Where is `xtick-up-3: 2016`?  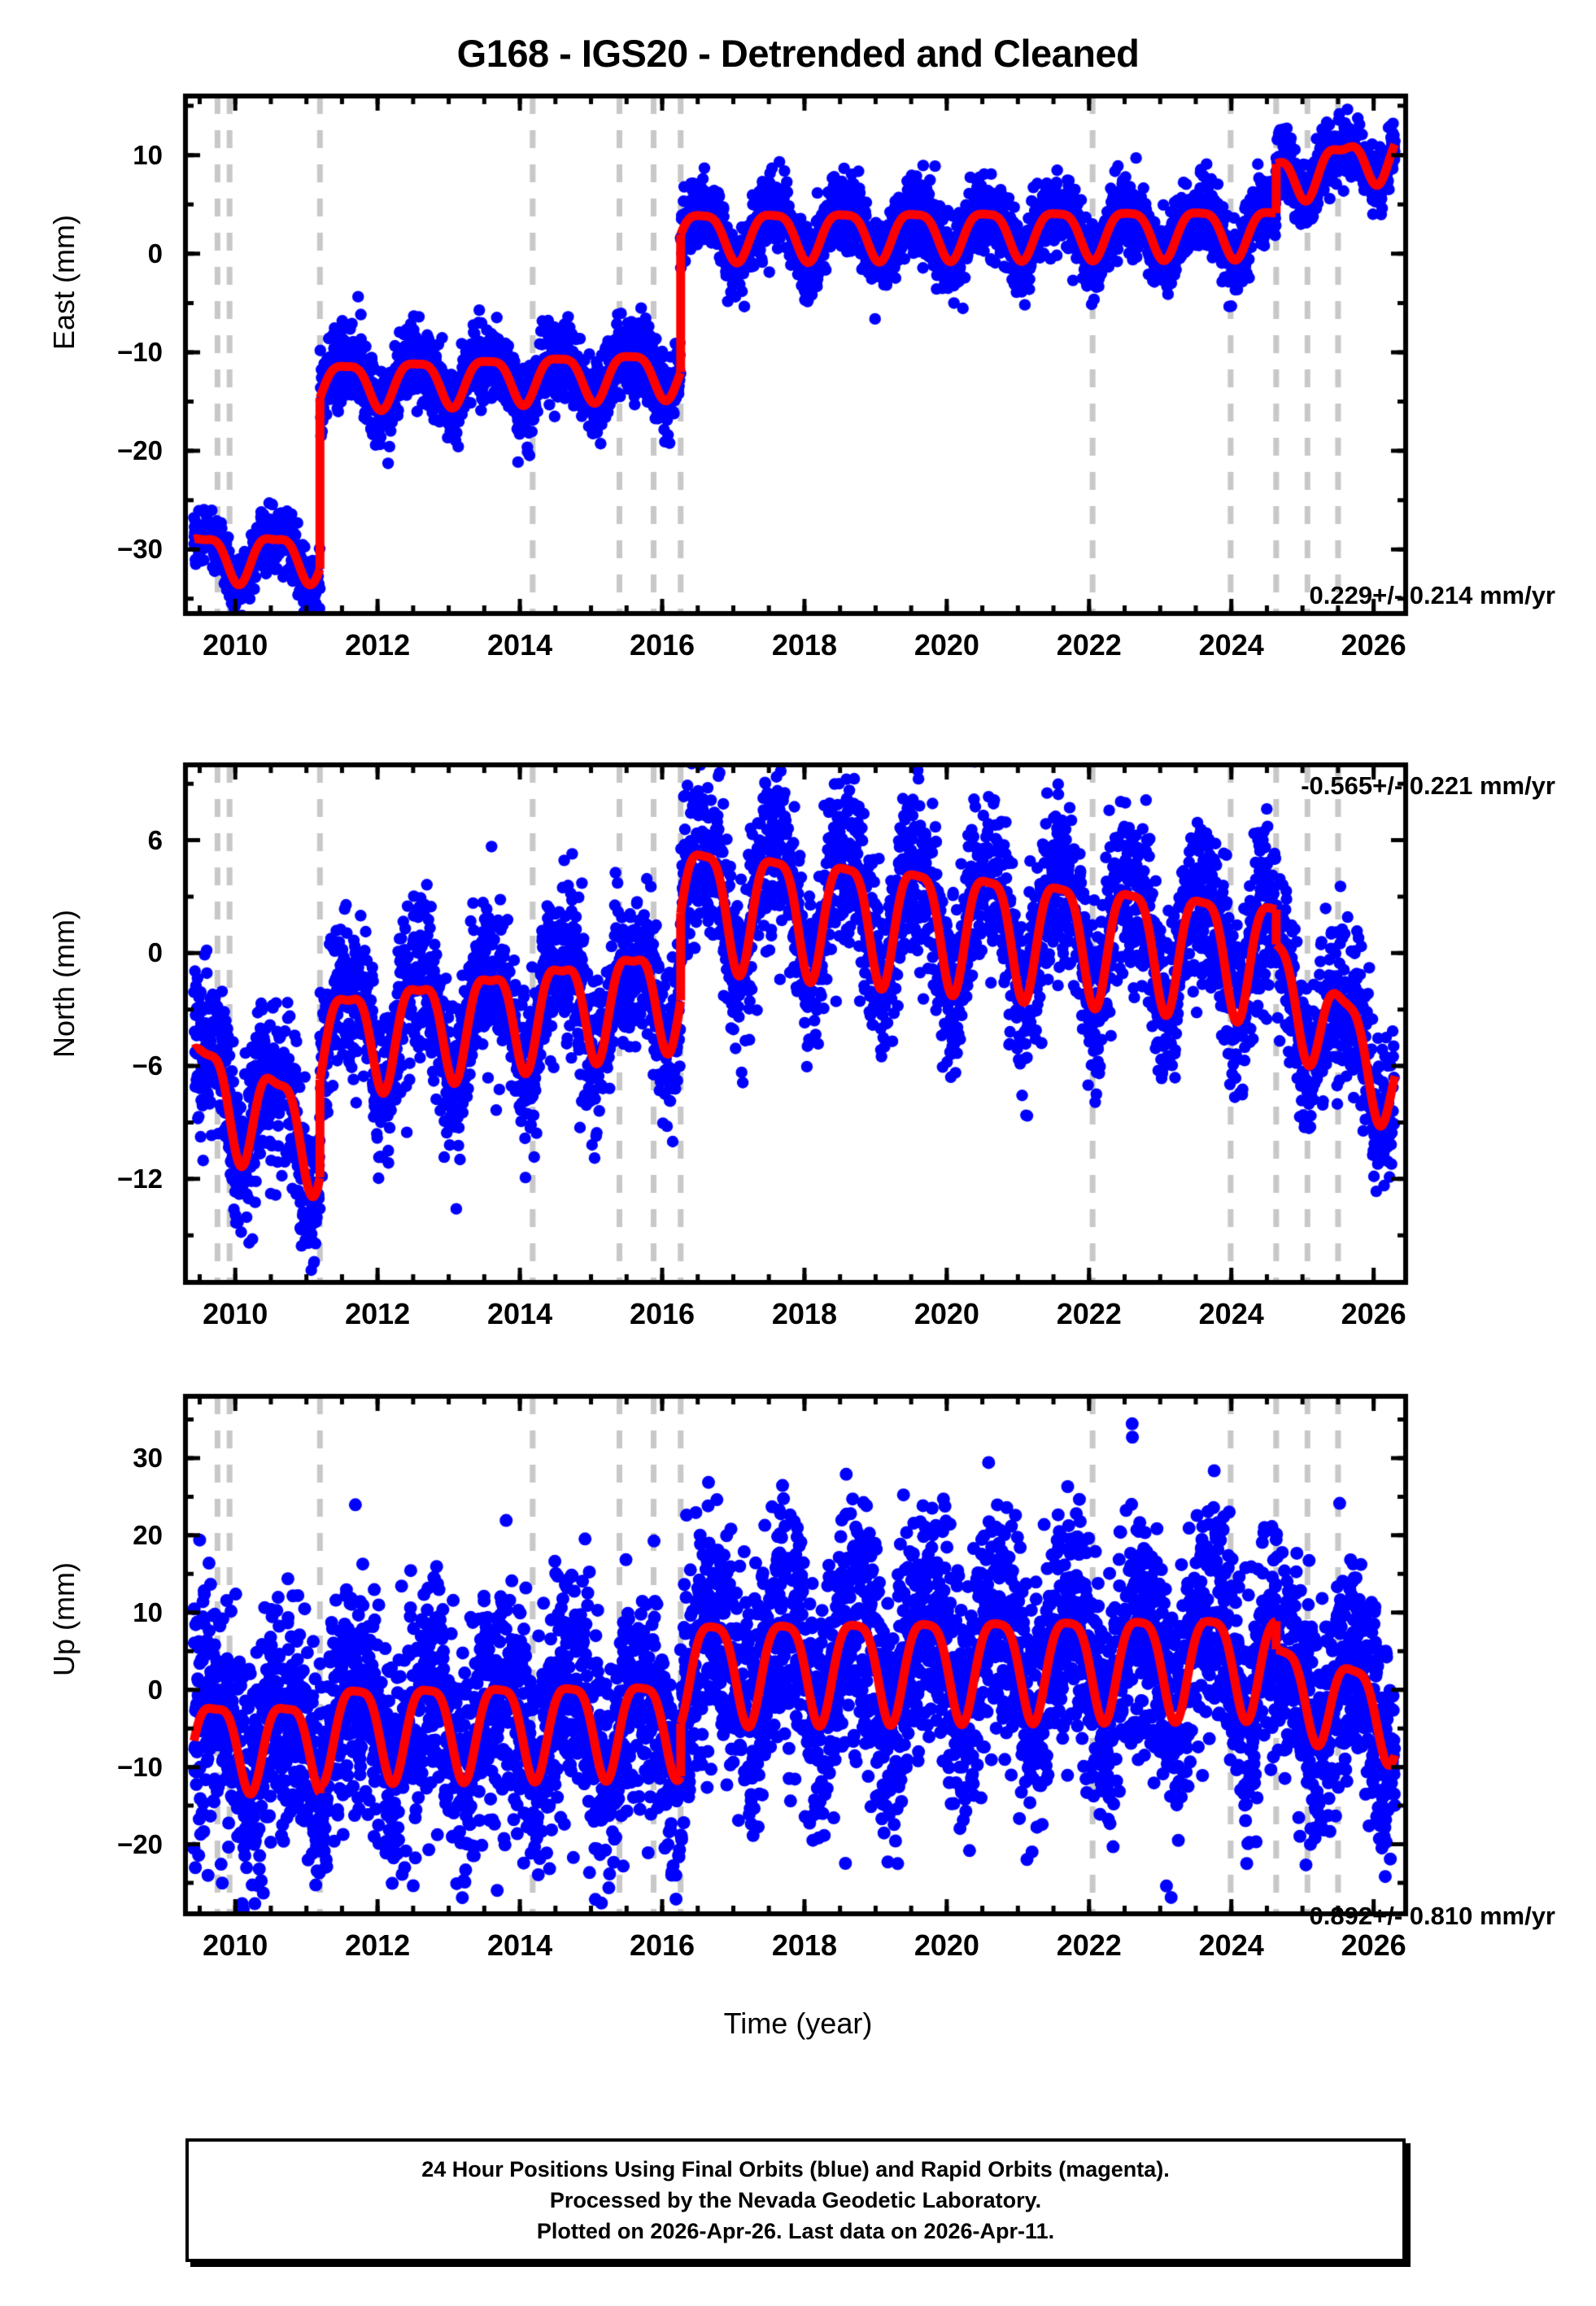 xtick-up-3: 2016 is located at coordinates (662, 1945).